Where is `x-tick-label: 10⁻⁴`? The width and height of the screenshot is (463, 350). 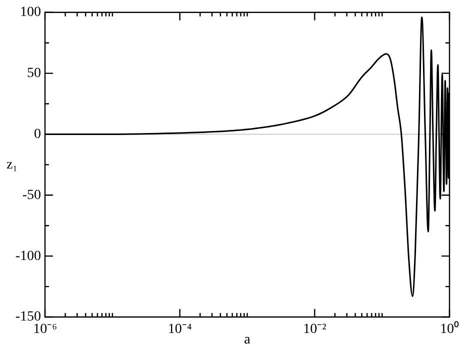 x-tick-label: 10⁻⁴ is located at coordinates (180, 330).